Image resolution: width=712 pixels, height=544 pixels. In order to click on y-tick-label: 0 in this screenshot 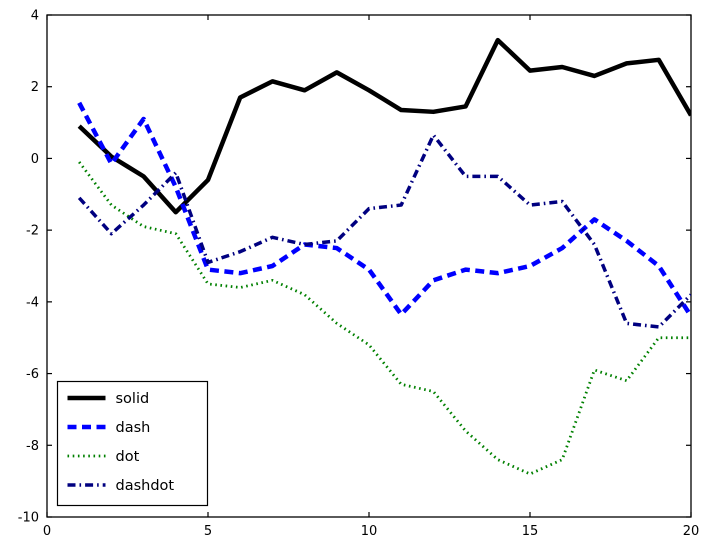, I will do `click(35, 159)`.